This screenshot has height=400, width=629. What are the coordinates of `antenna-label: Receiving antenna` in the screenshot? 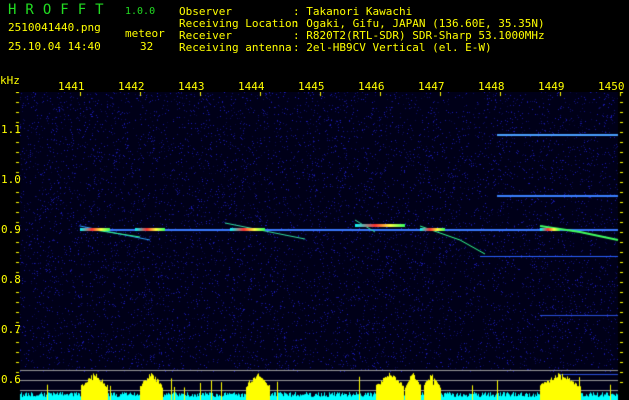 It's located at (235, 47).